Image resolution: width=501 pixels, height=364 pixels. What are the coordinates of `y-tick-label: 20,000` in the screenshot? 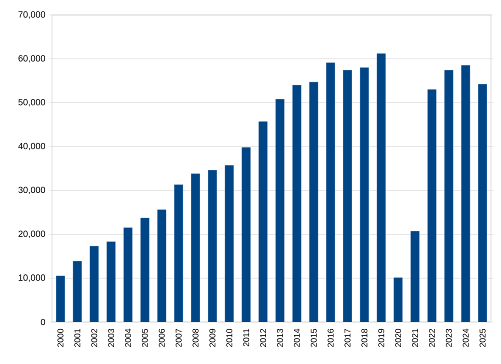 It's located at (32, 234).